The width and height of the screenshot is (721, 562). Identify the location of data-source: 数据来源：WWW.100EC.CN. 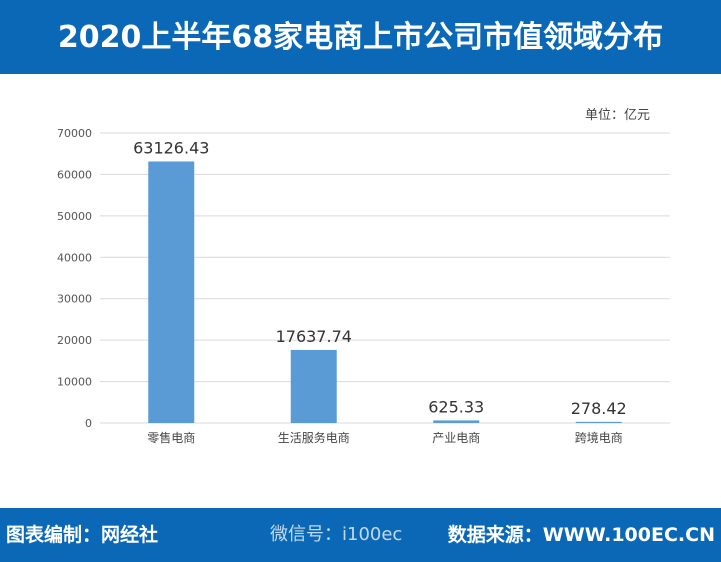
(581, 535).